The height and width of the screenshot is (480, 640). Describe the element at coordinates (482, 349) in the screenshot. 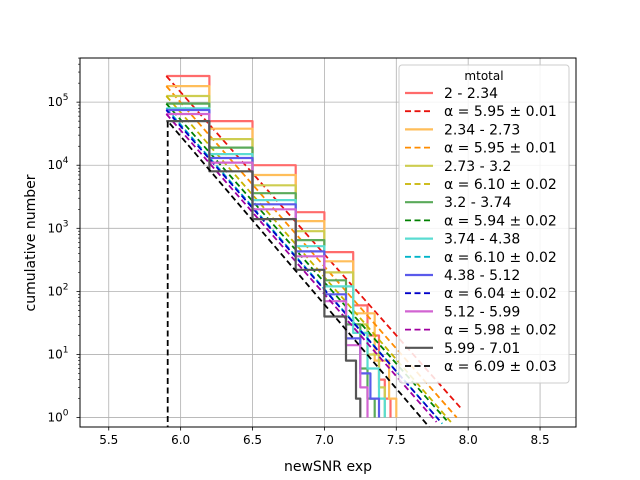

I see `legend-label: 5.99 - 7.01` at that location.